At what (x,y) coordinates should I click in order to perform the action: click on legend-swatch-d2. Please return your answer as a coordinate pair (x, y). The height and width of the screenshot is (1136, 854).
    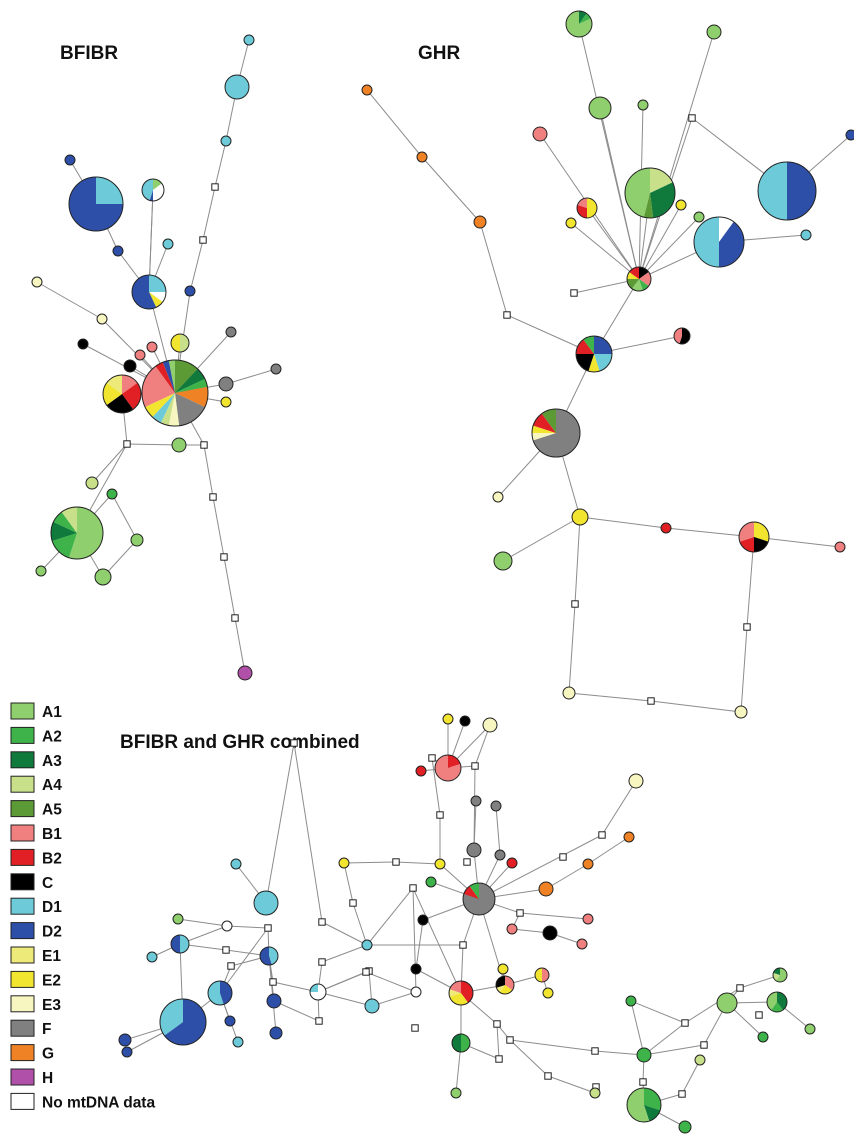
    Looking at the image, I should click on (22, 931).